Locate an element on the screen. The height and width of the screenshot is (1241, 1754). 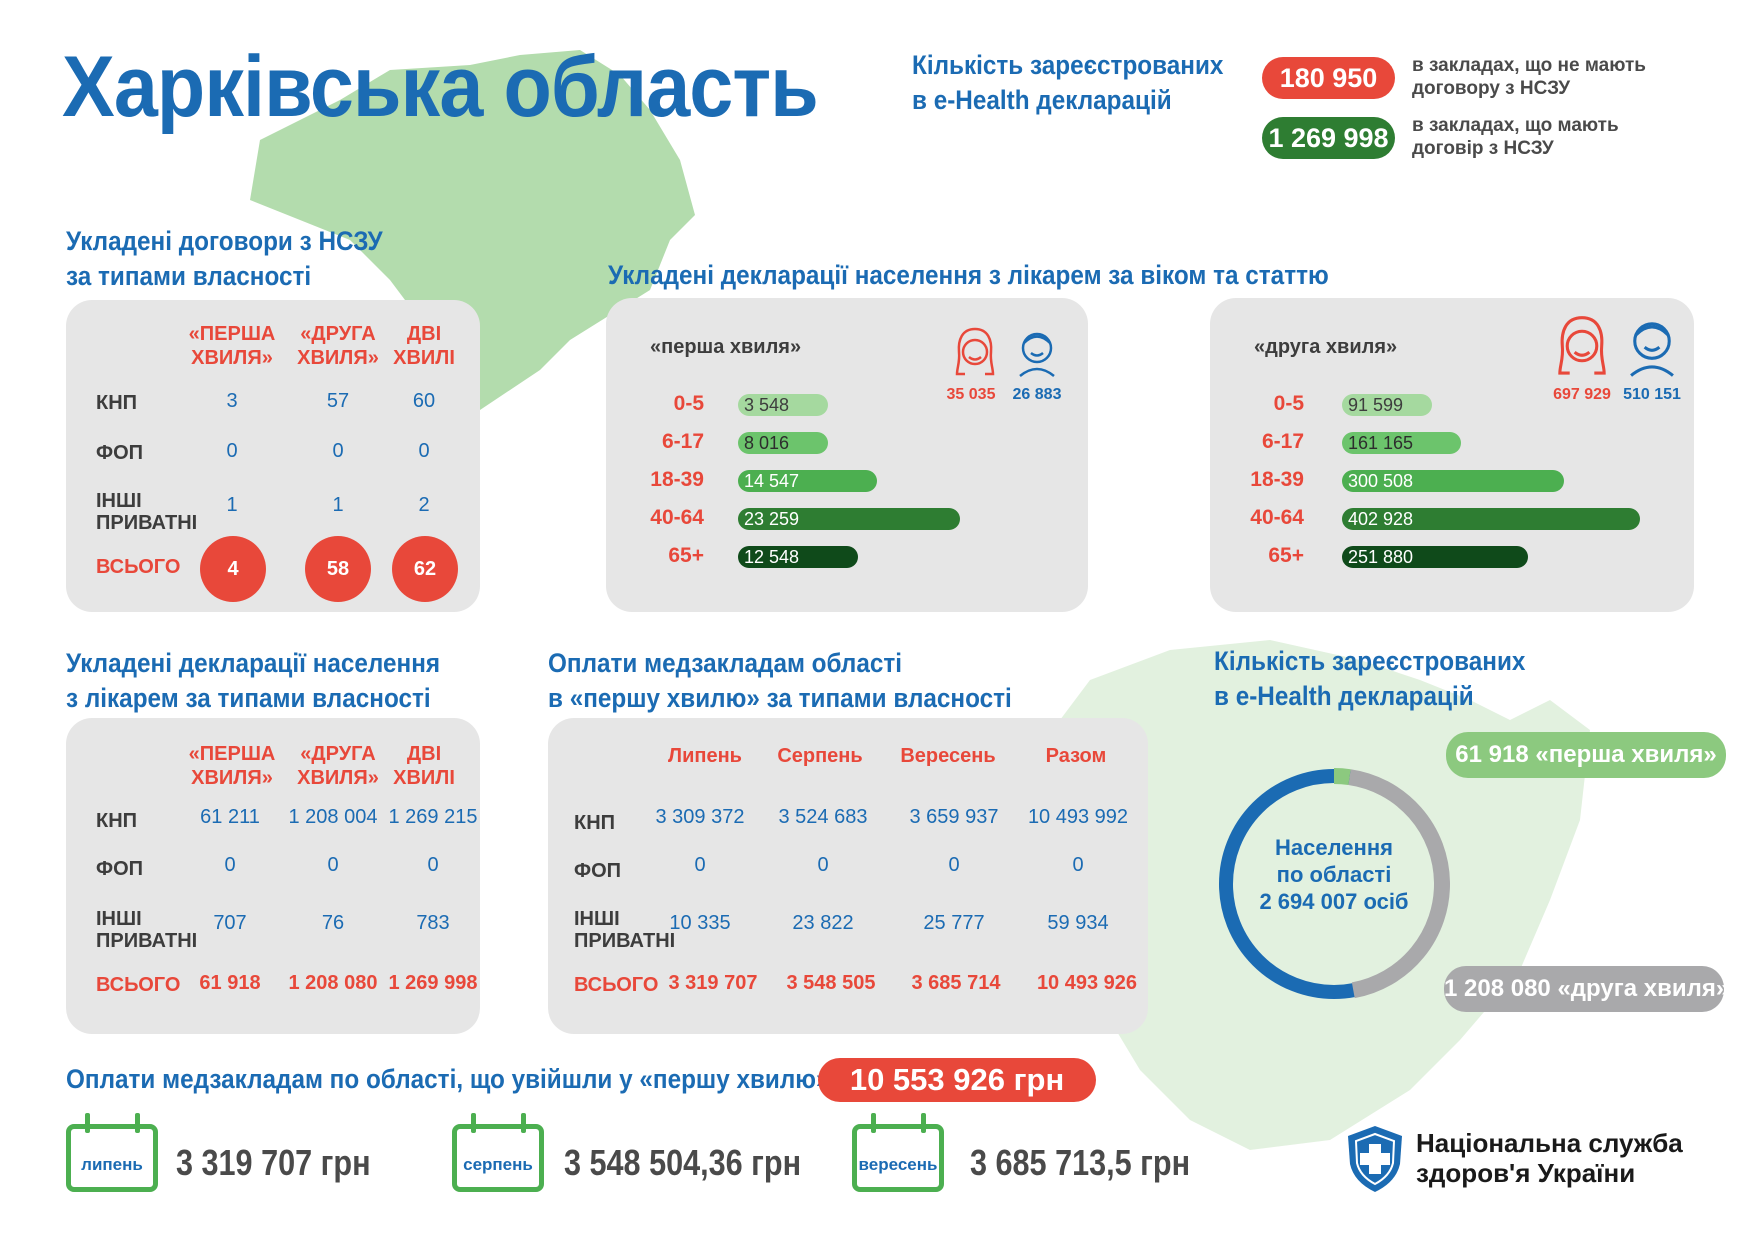
payments-col: Серпень is located at coordinates (820, 756).